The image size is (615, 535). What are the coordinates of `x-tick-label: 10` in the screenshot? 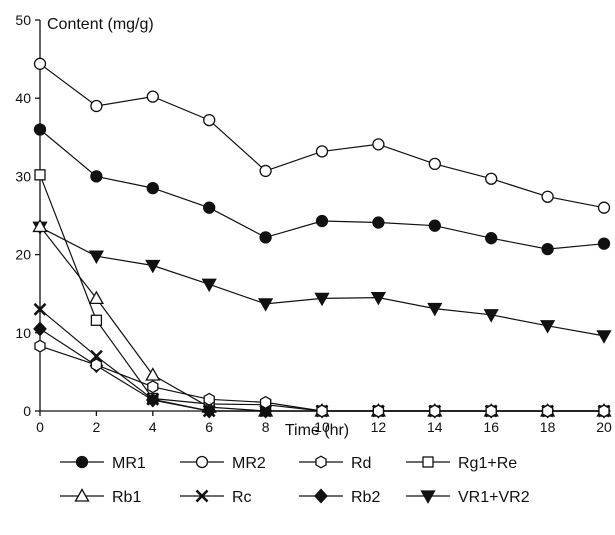 It's located at (322, 427).